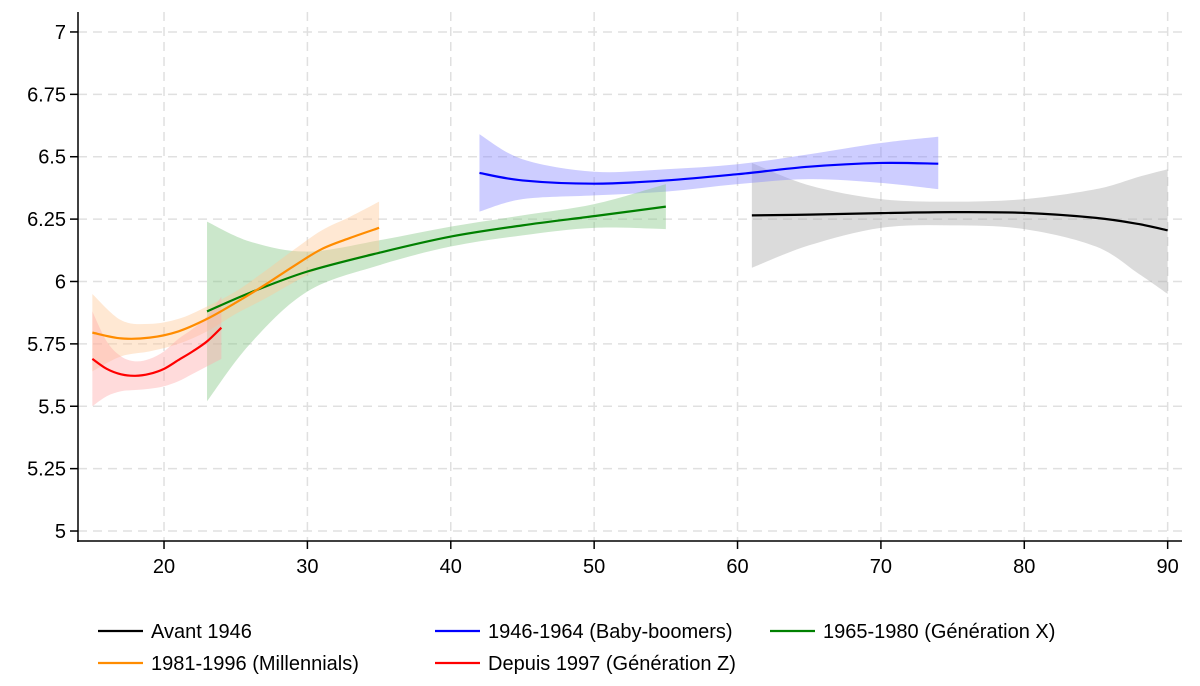 The image size is (1200, 686). What do you see at coordinates (594, 567) in the screenshot?
I see `x-tick-label: 50` at bounding box center [594, 567].